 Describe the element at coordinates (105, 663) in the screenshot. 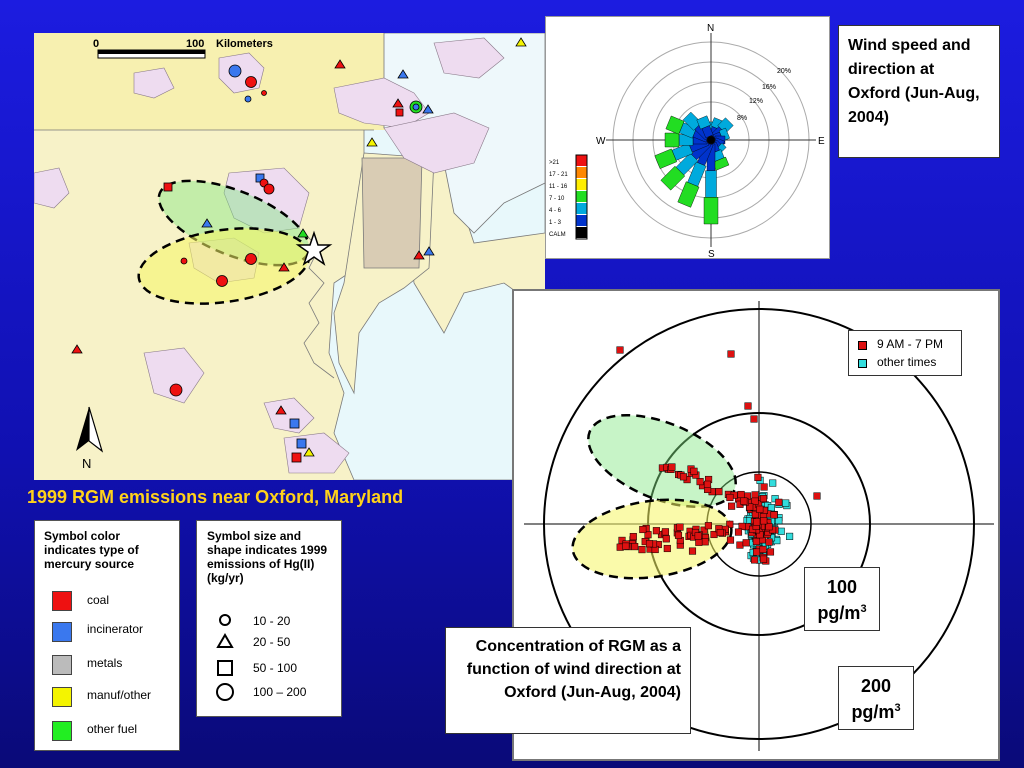

I see `legend-label-metals: metals` at that location.